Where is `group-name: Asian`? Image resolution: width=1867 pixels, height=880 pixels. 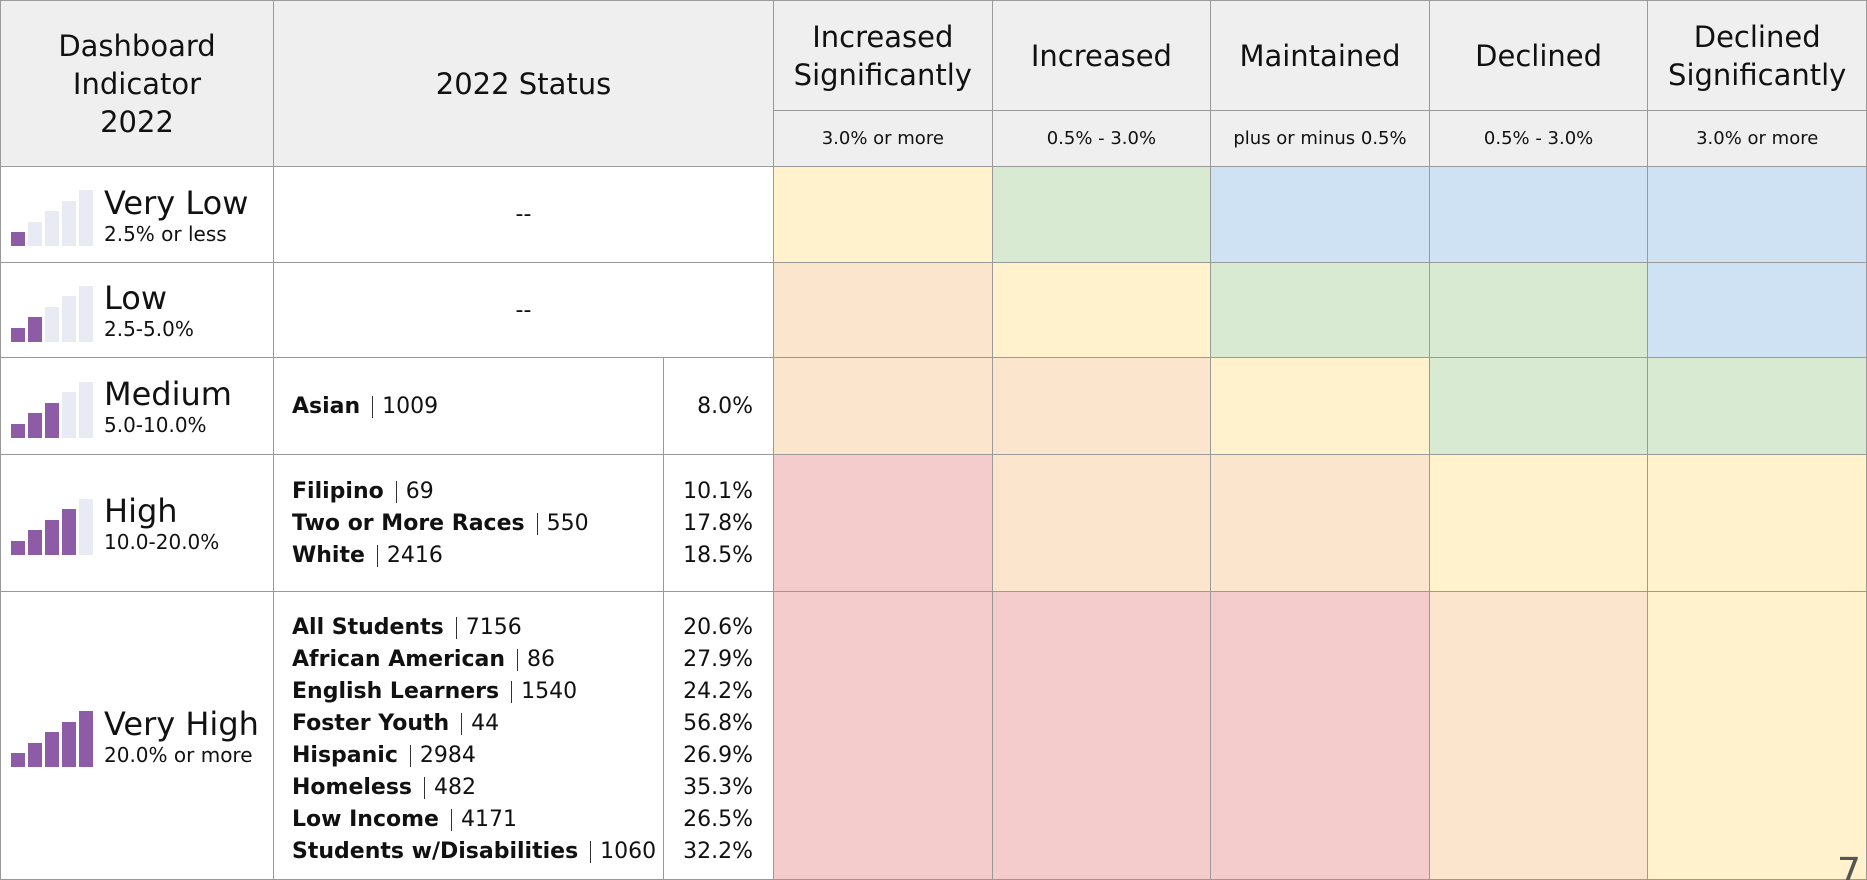 group-name: Asian is located at coordinates (326, 406).